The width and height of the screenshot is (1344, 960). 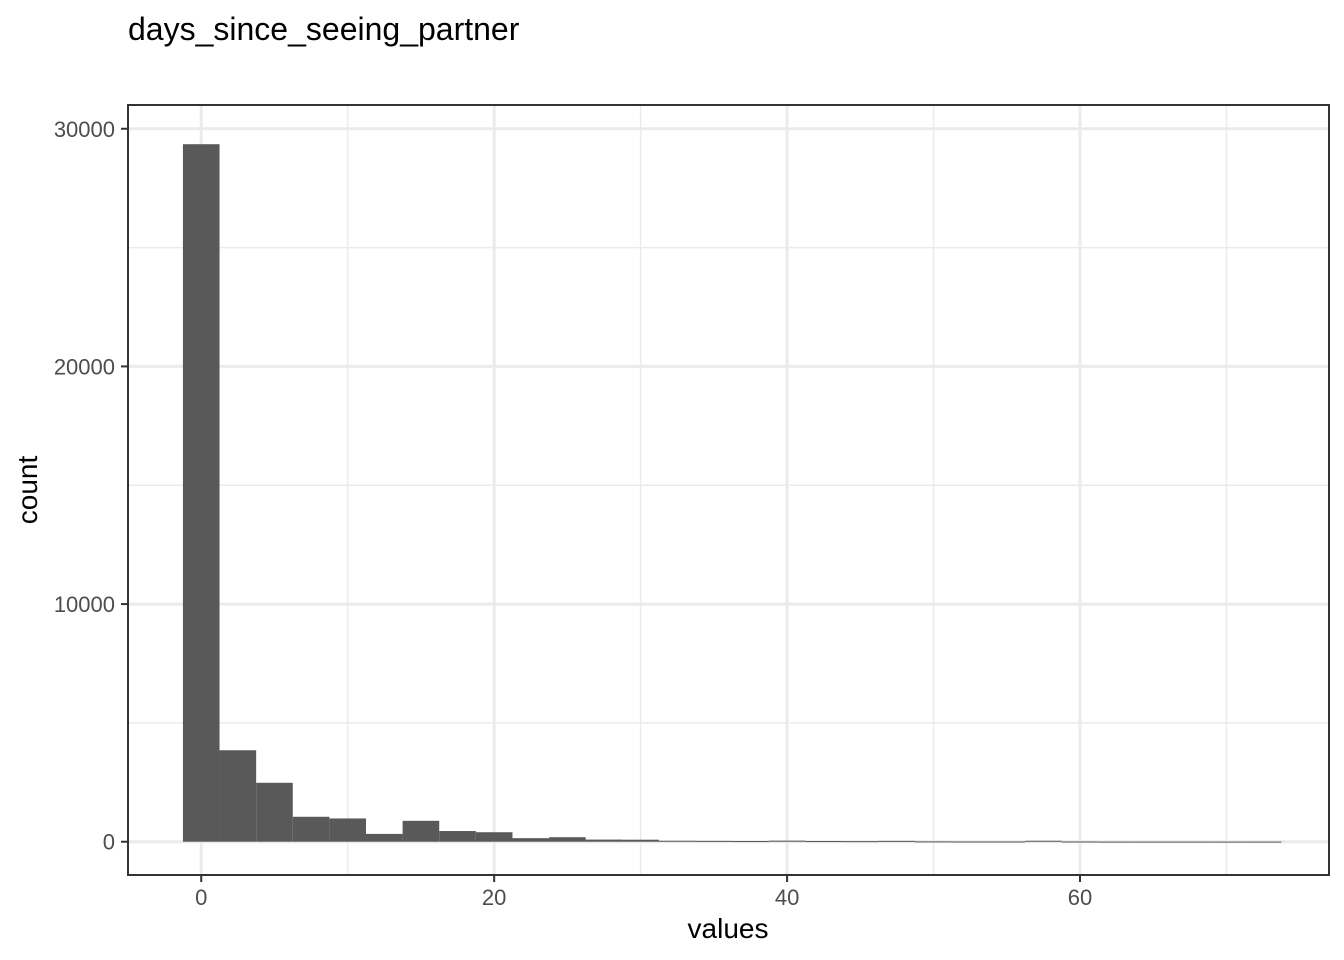 I want to click on y-axis-title: count, so click(x=27, y=490).